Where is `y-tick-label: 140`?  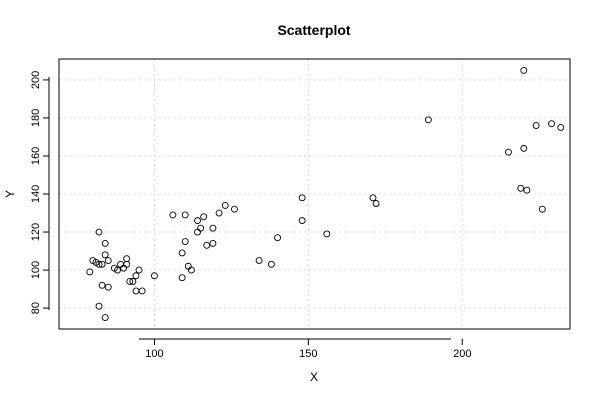
y-tick-label: 140 is located at coordinates (36, 194).